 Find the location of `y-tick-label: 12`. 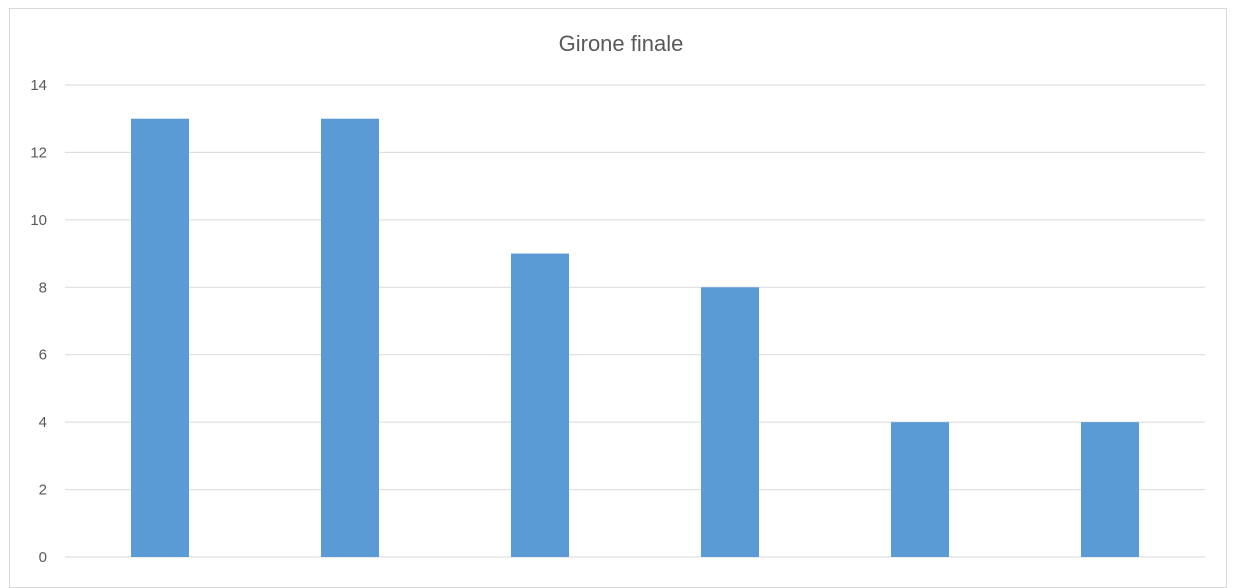

y-tick-label: 12 is located at coordinates (38, 152).